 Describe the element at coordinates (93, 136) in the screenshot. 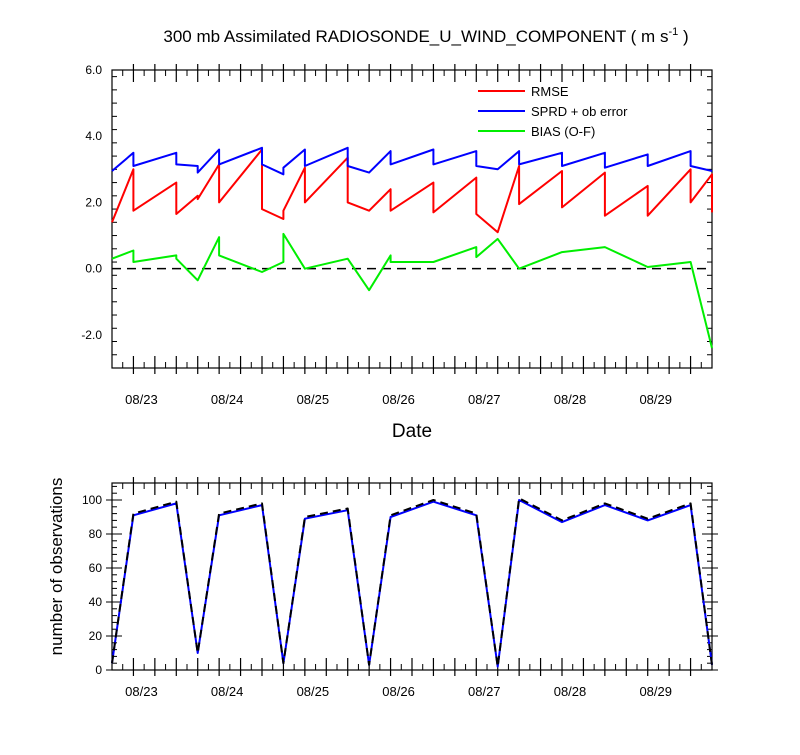

I see `y-tick-label: 4.0` at that location.